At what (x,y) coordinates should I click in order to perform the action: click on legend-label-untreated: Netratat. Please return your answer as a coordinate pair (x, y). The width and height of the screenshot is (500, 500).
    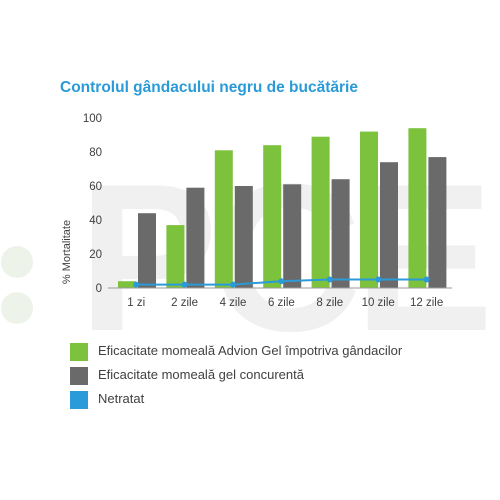
    Looking at the image, I should click on (121, 398).